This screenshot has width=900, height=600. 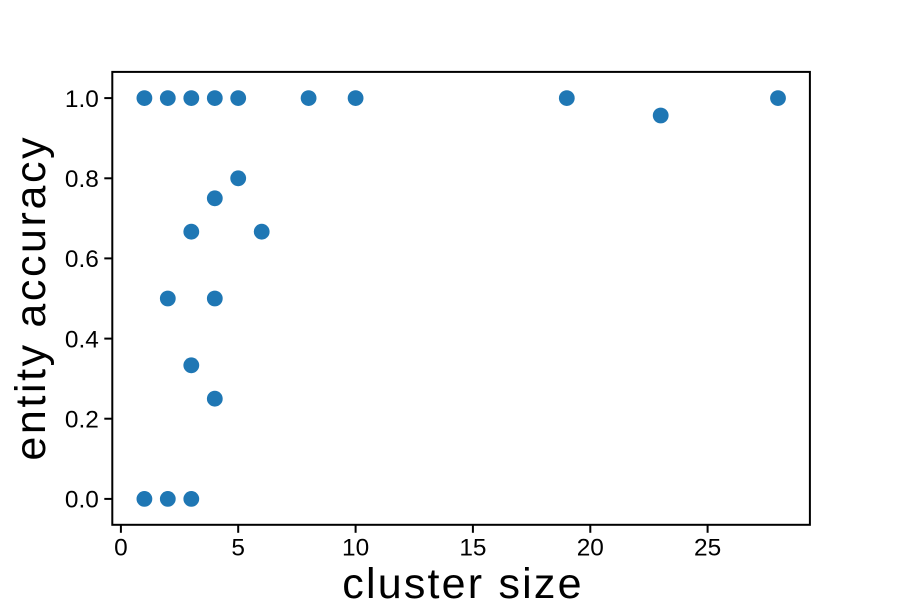 I want to click on svg-text: 5, so click(x=238, y=548).